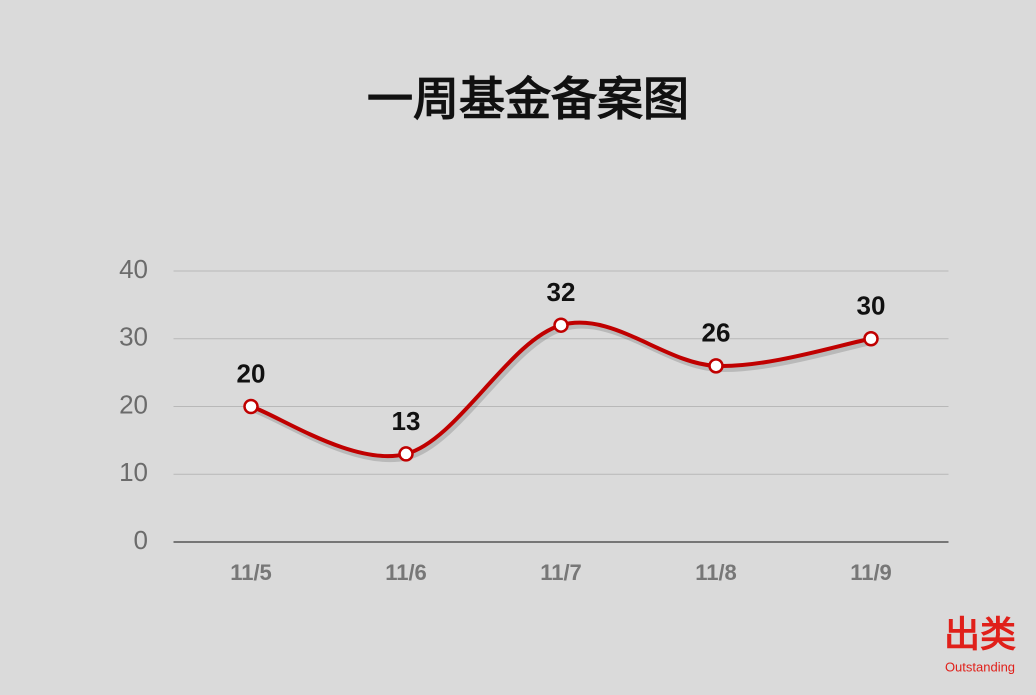 The image size is (1036, 695). Describe the element at coordinates (561, 292) in the screenshot. I see `data-label: 32` at that location.